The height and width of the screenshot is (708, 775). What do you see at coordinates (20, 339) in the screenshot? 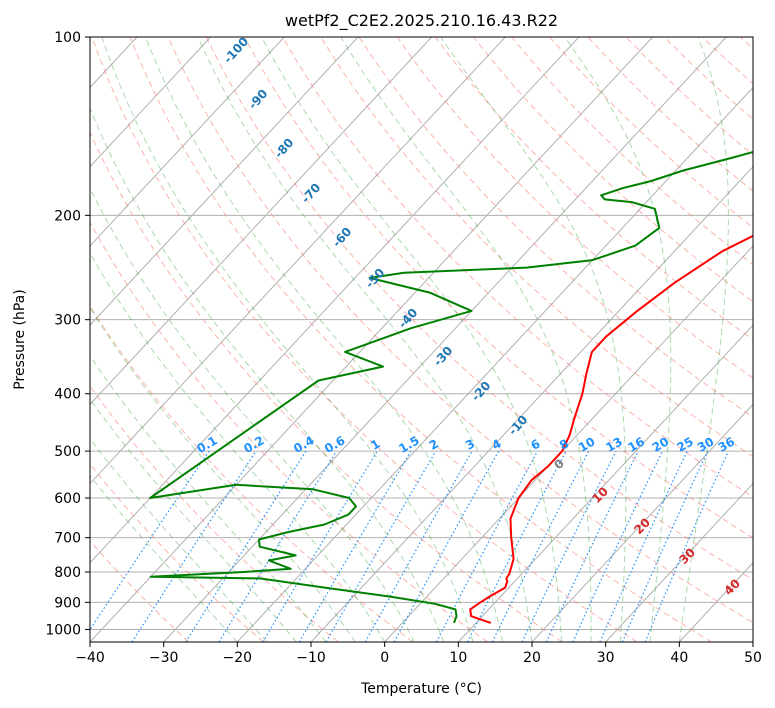
I see `y-axis-label: Pressure (hPa)` at bounding box center [20, 339].